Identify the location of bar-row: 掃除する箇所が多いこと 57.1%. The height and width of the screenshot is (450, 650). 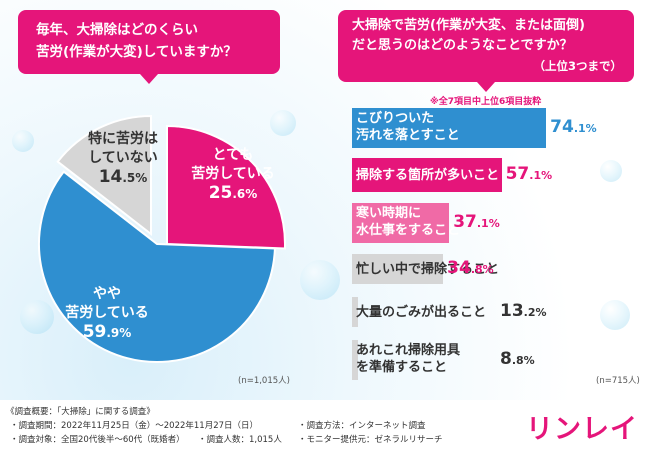
(492, 175).